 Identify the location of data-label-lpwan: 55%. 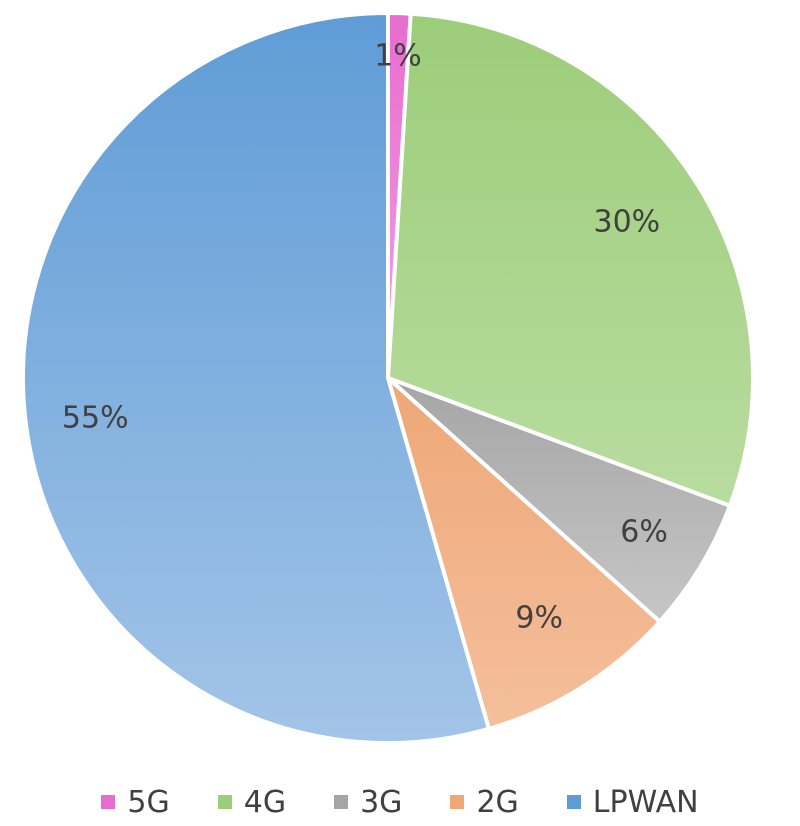
(95, 418).